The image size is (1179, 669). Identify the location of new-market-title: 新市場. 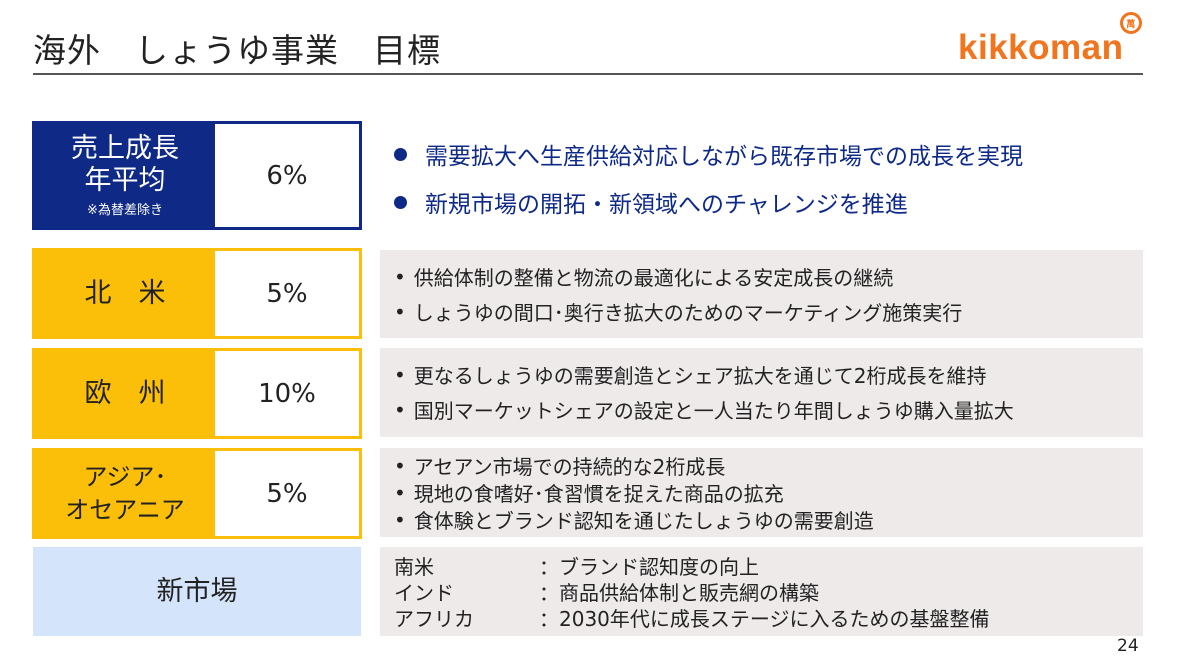
(197, 591).